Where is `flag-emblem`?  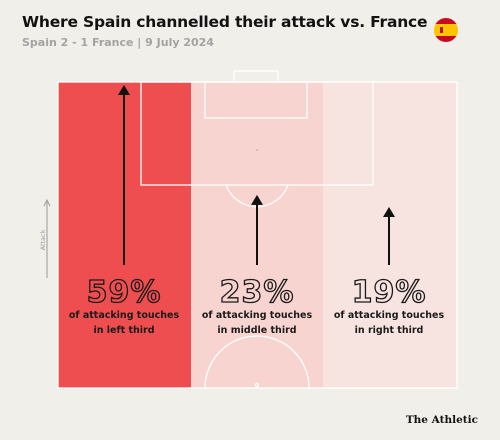 flag-emblem is located at coordinates (441, 30).